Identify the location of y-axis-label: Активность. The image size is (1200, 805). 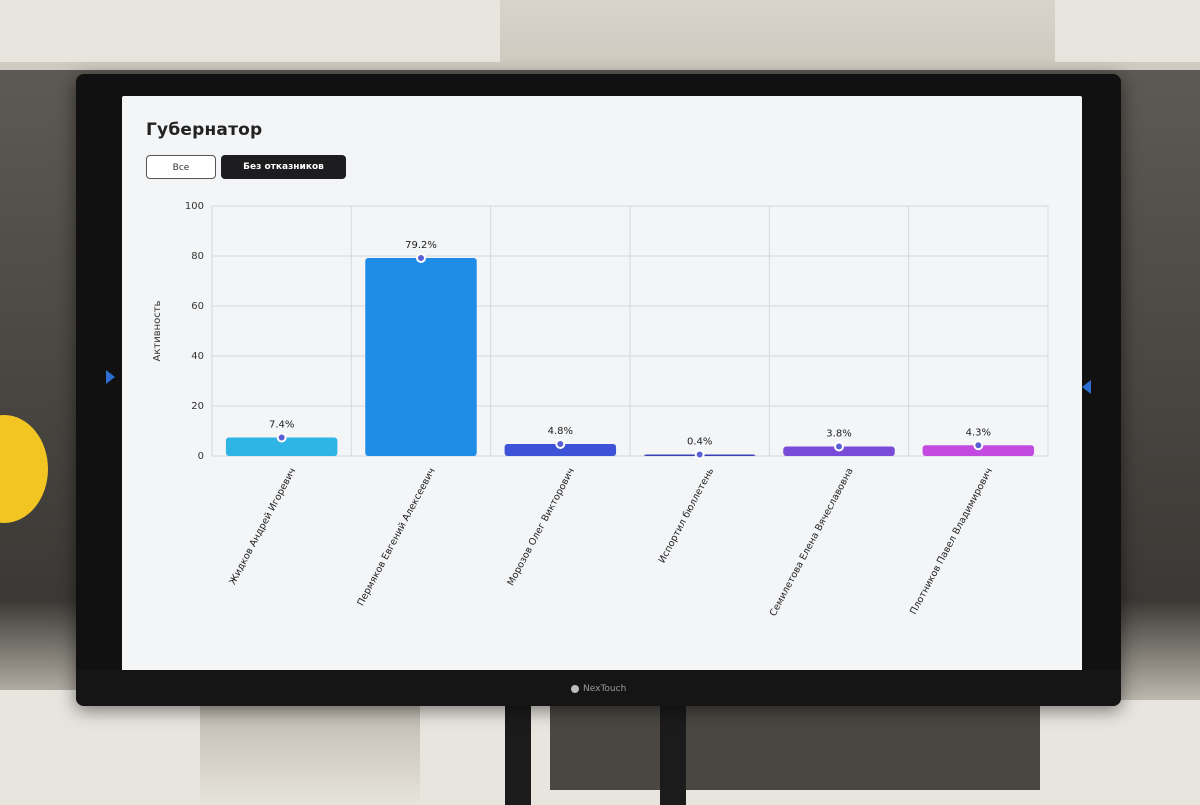
(157, 330).